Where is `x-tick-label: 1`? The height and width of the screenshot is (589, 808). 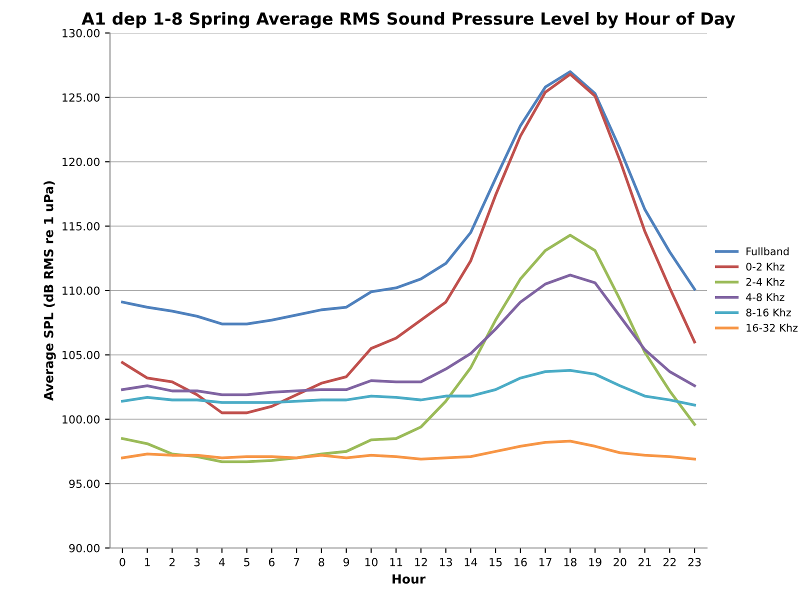
x-tick-label: 1 is located at coordinates (147, 562).